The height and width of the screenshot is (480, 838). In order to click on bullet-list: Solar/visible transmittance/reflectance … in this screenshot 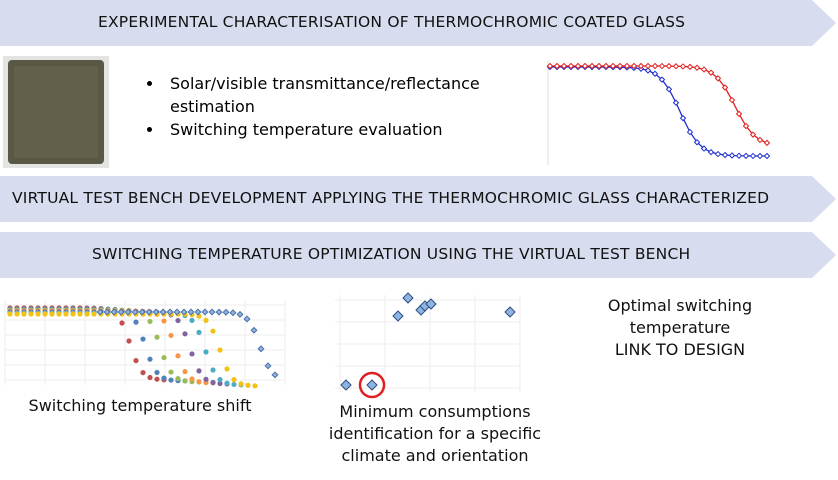, I will do `click(332, 106)`.